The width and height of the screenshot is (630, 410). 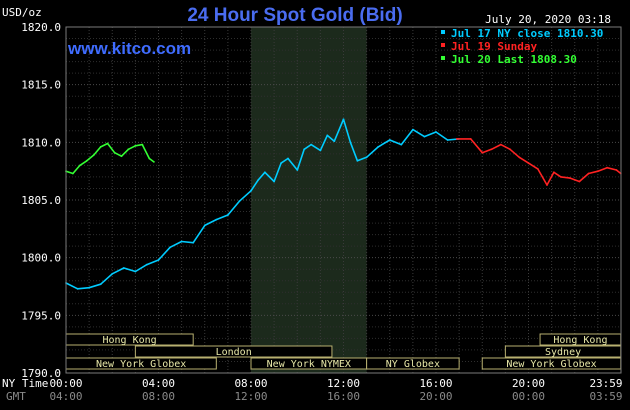 I want to click on series-line, so click(x=110, y=158).